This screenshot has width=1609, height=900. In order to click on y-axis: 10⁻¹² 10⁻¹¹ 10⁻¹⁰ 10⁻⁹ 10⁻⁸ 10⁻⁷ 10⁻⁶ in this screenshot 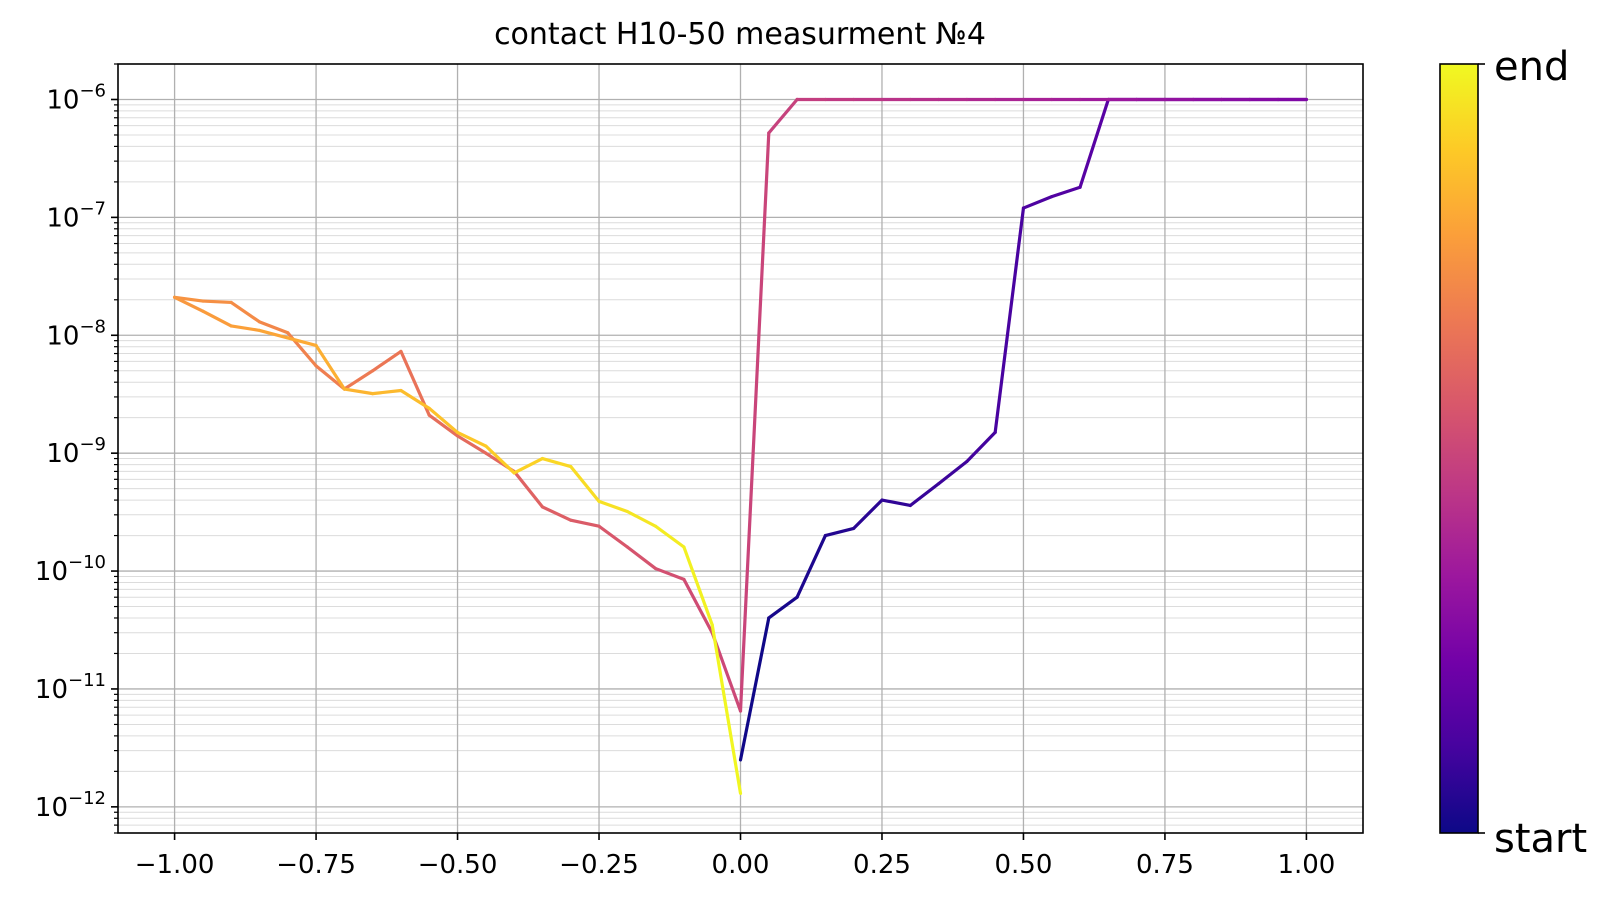, I will do `click(76, 448)`.